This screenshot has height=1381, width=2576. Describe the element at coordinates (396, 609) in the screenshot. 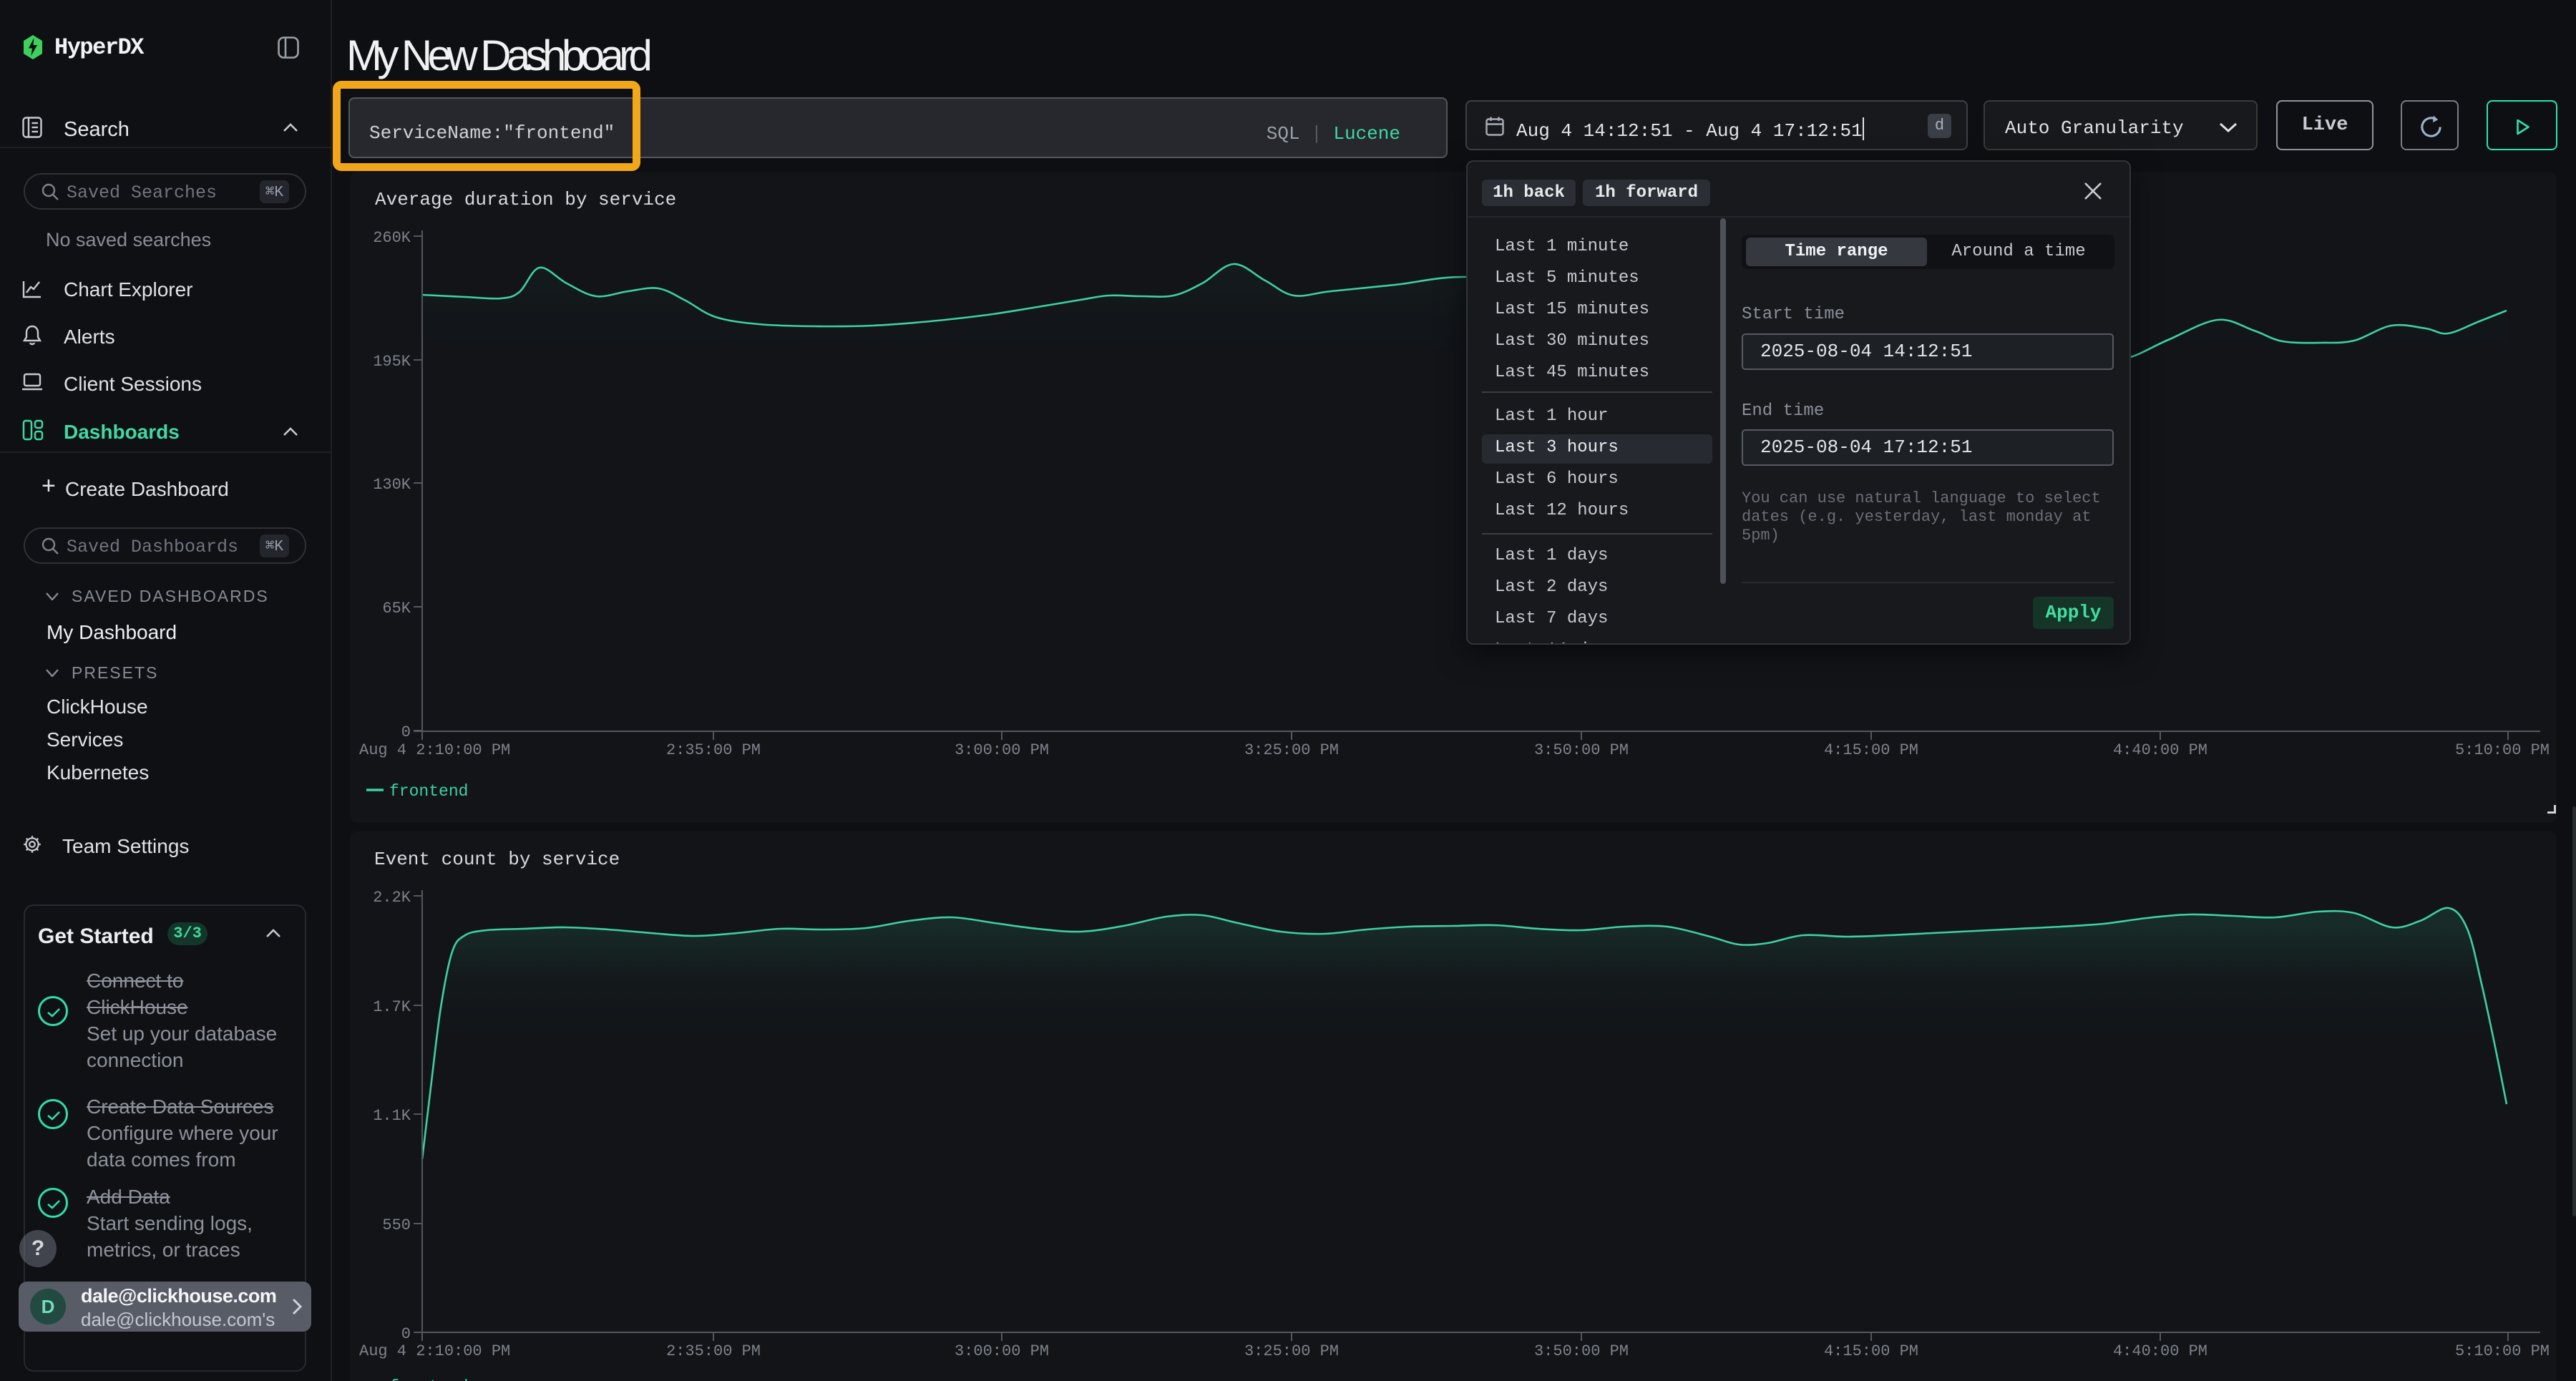

I see `svg-text: 65K` at that location.